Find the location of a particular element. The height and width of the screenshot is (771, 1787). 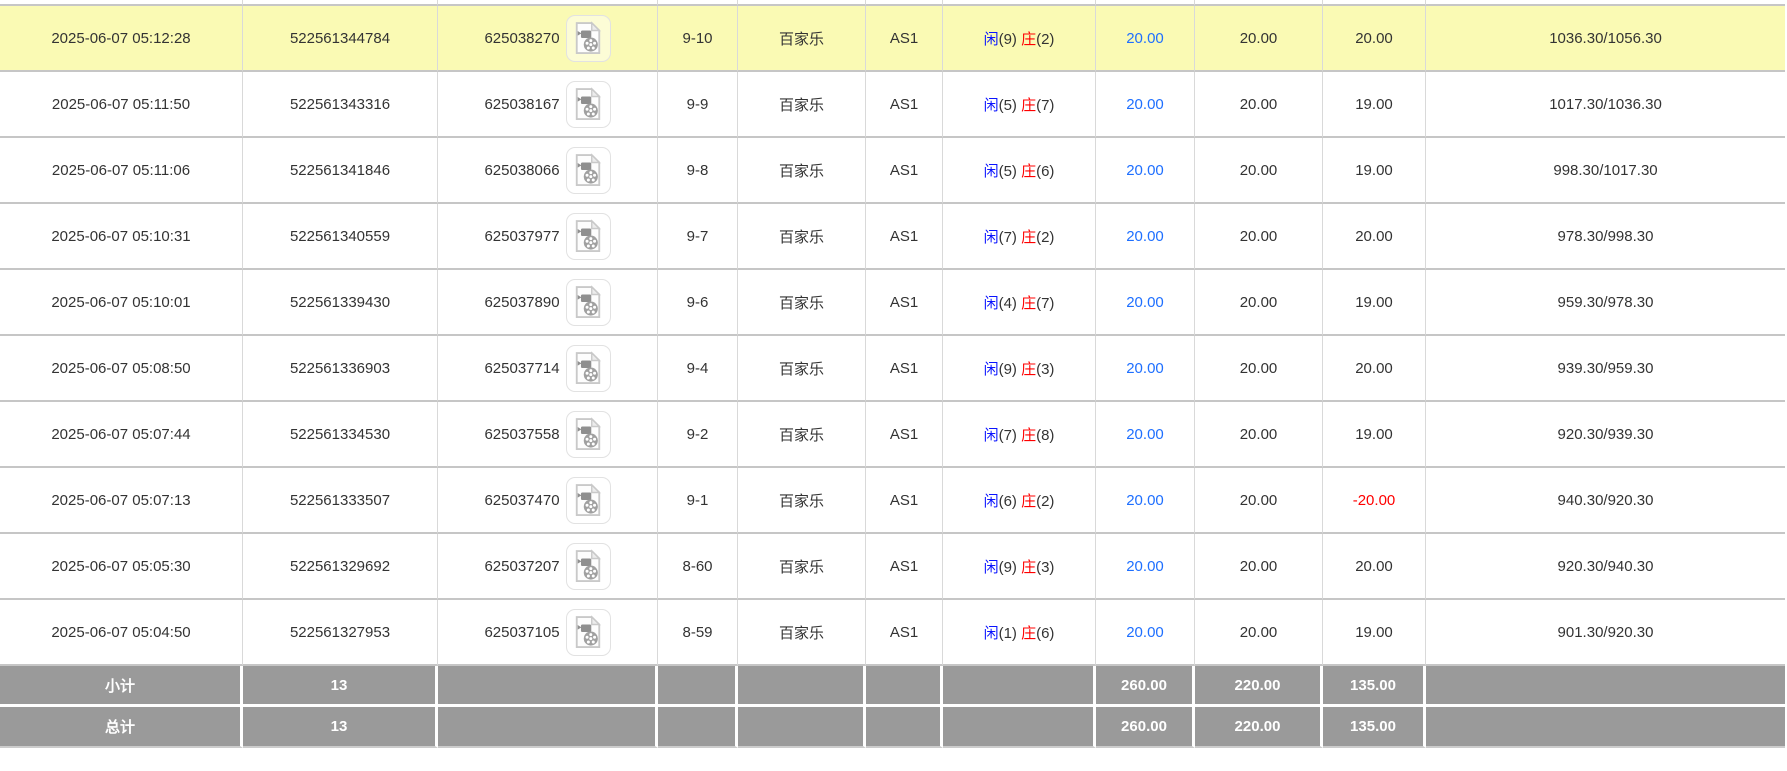

player-result-score: (5) is located at coordinates (1010, 105).